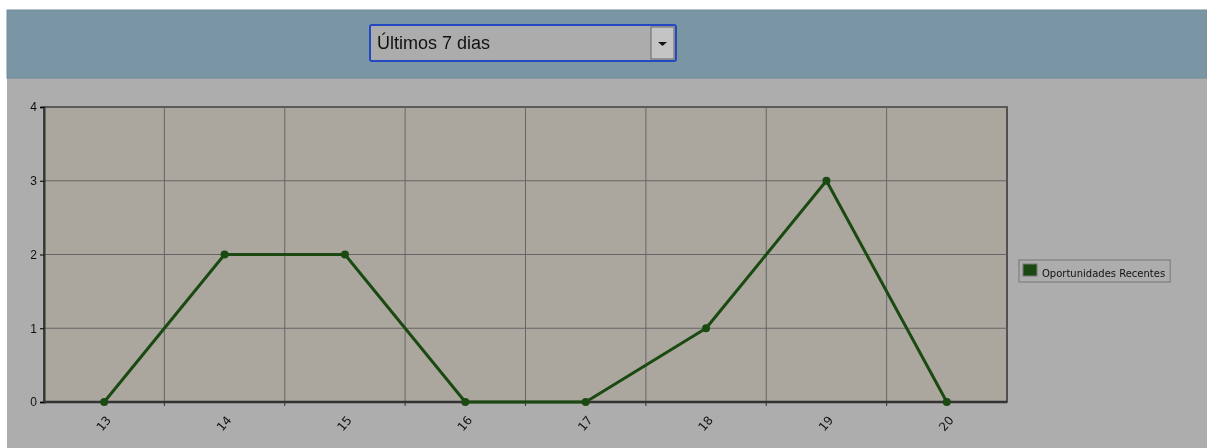  What do you see at coordinates (946, 424) in the screenshot?
I see `x-tick-label: 20` at bounding box center [946, 424].